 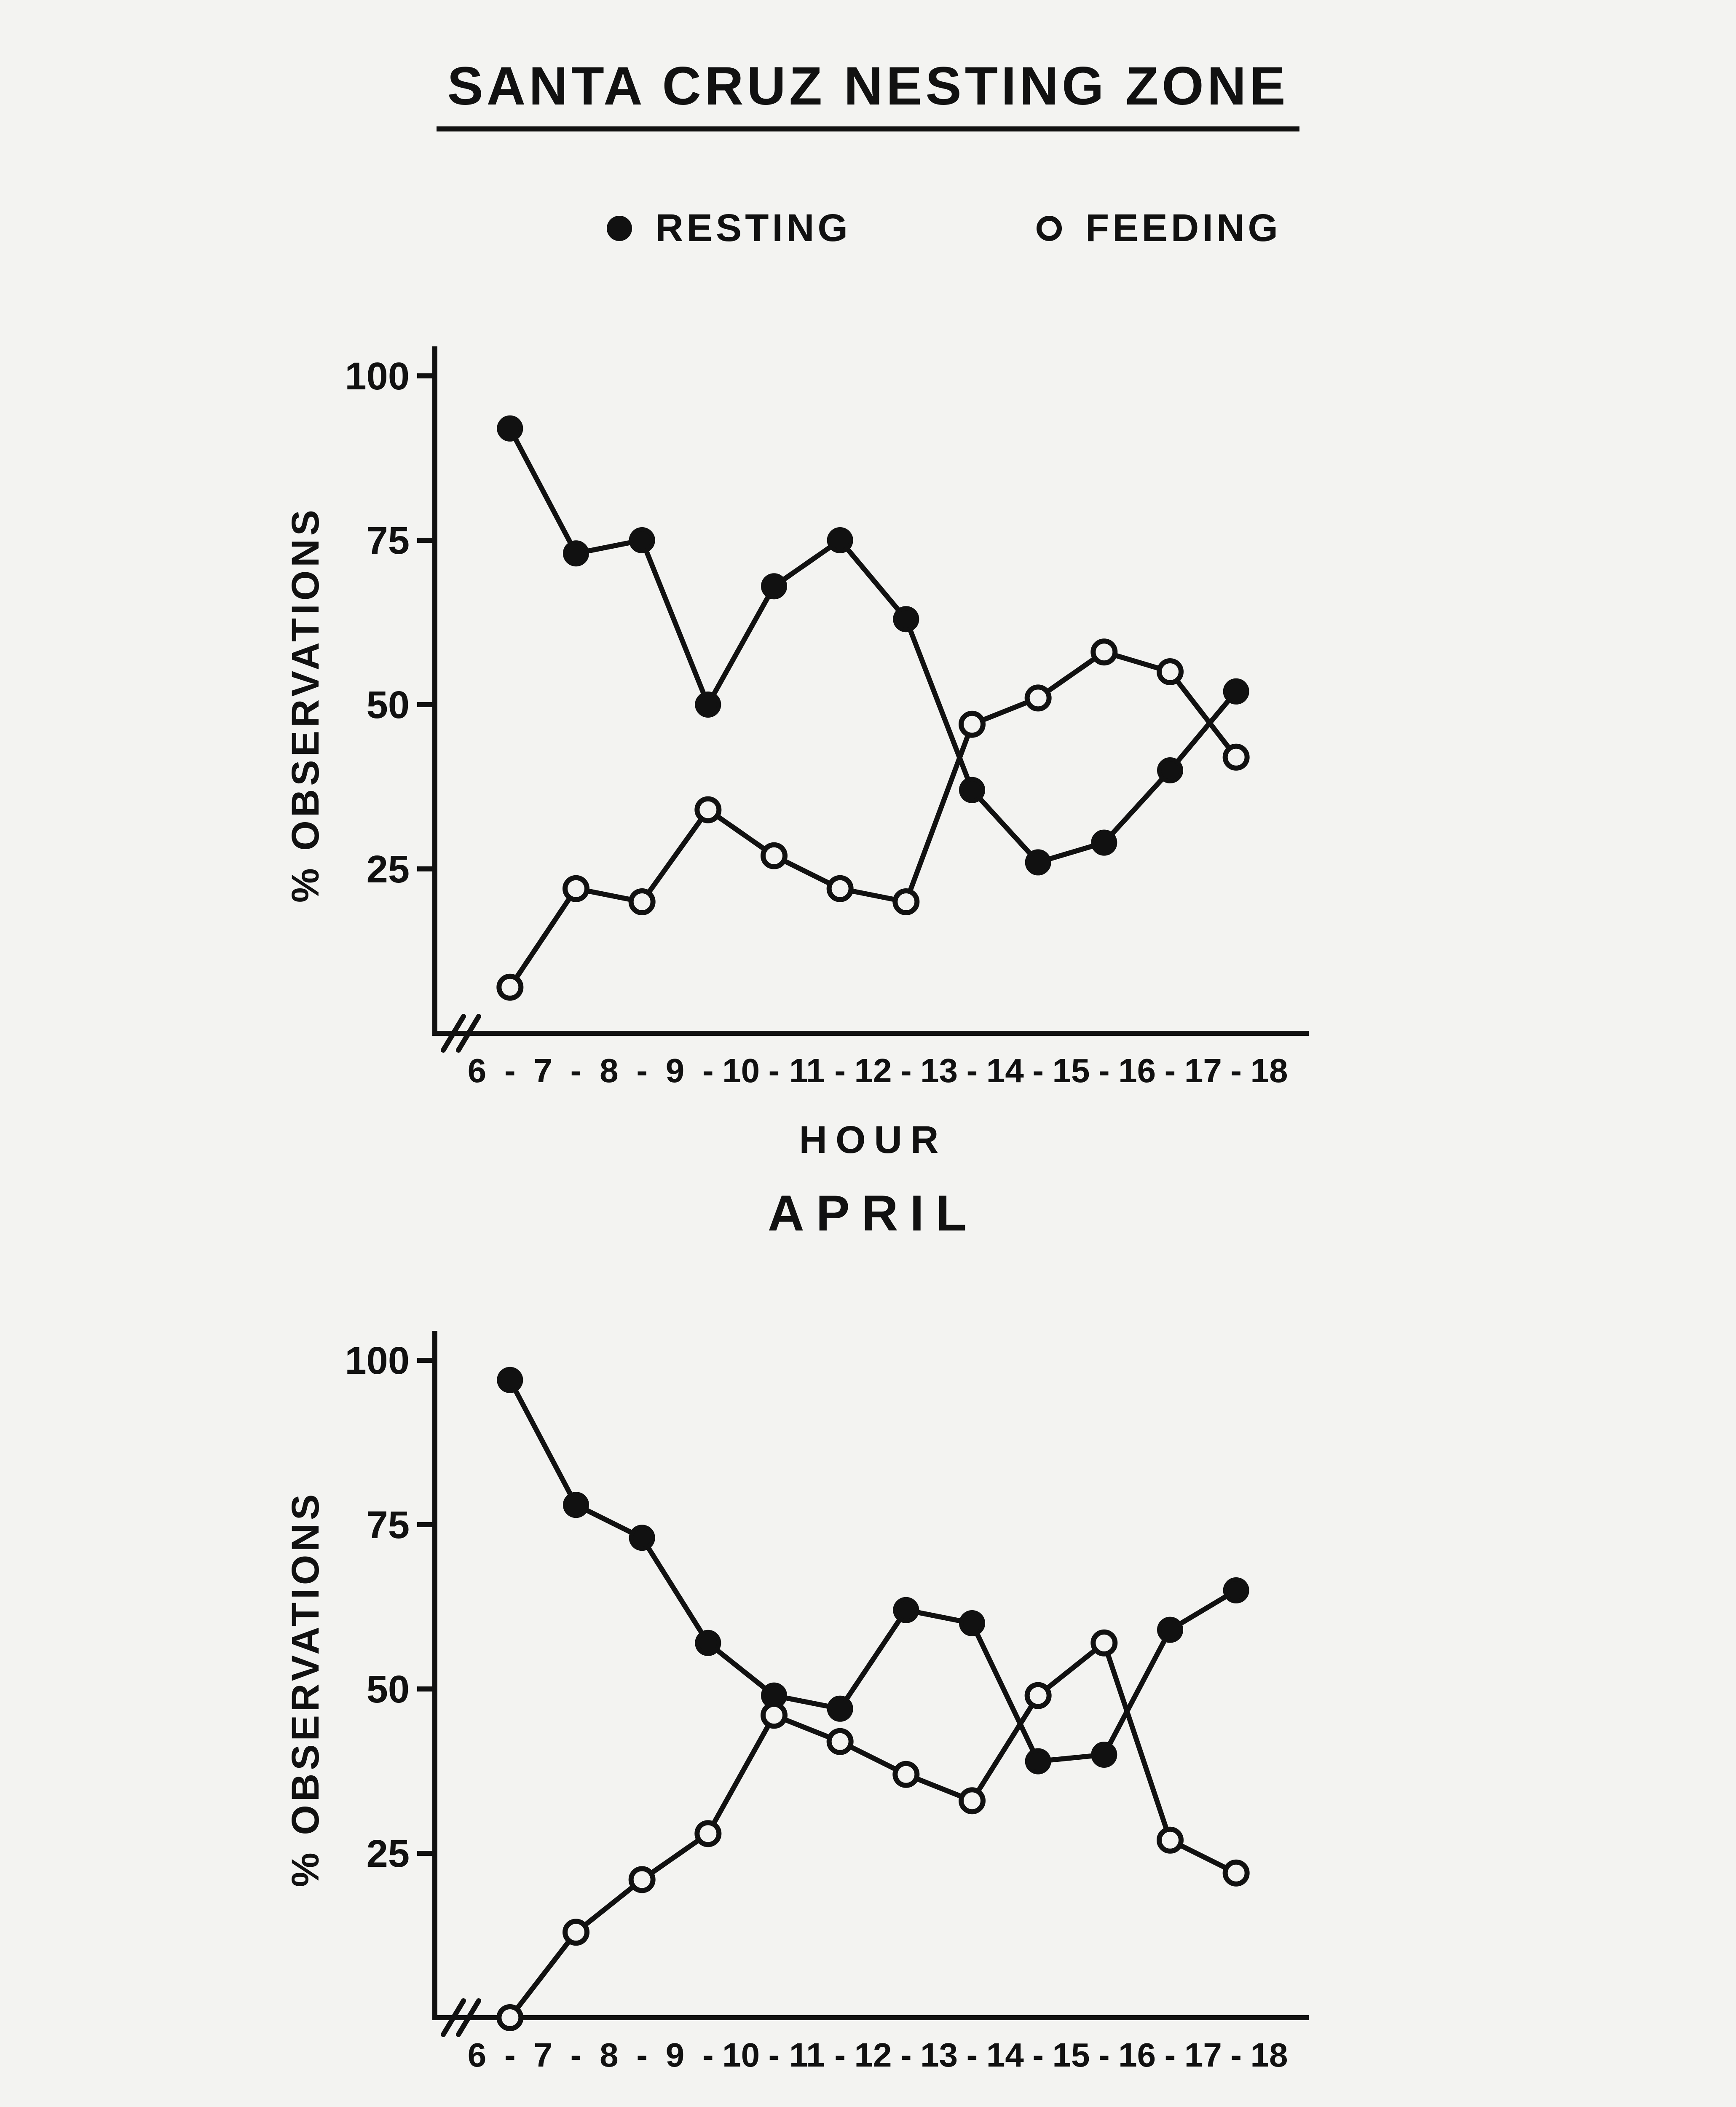 I want to click on legend-item-resting: RESTING, so click(x=728, y=228).